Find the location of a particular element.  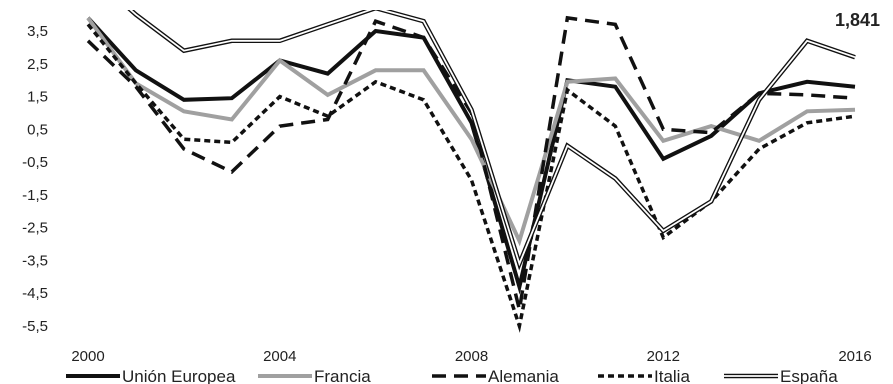

legend-item: Alemania is located at coordinates (495, 375).